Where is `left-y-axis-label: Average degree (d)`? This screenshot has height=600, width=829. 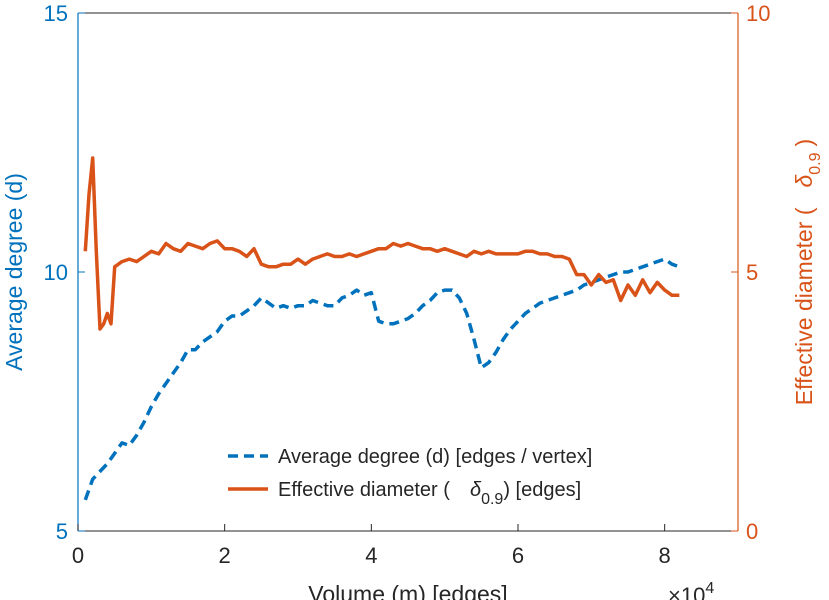
left-y-axis-label: Average degree (d) is located at coordinates (14, 272).